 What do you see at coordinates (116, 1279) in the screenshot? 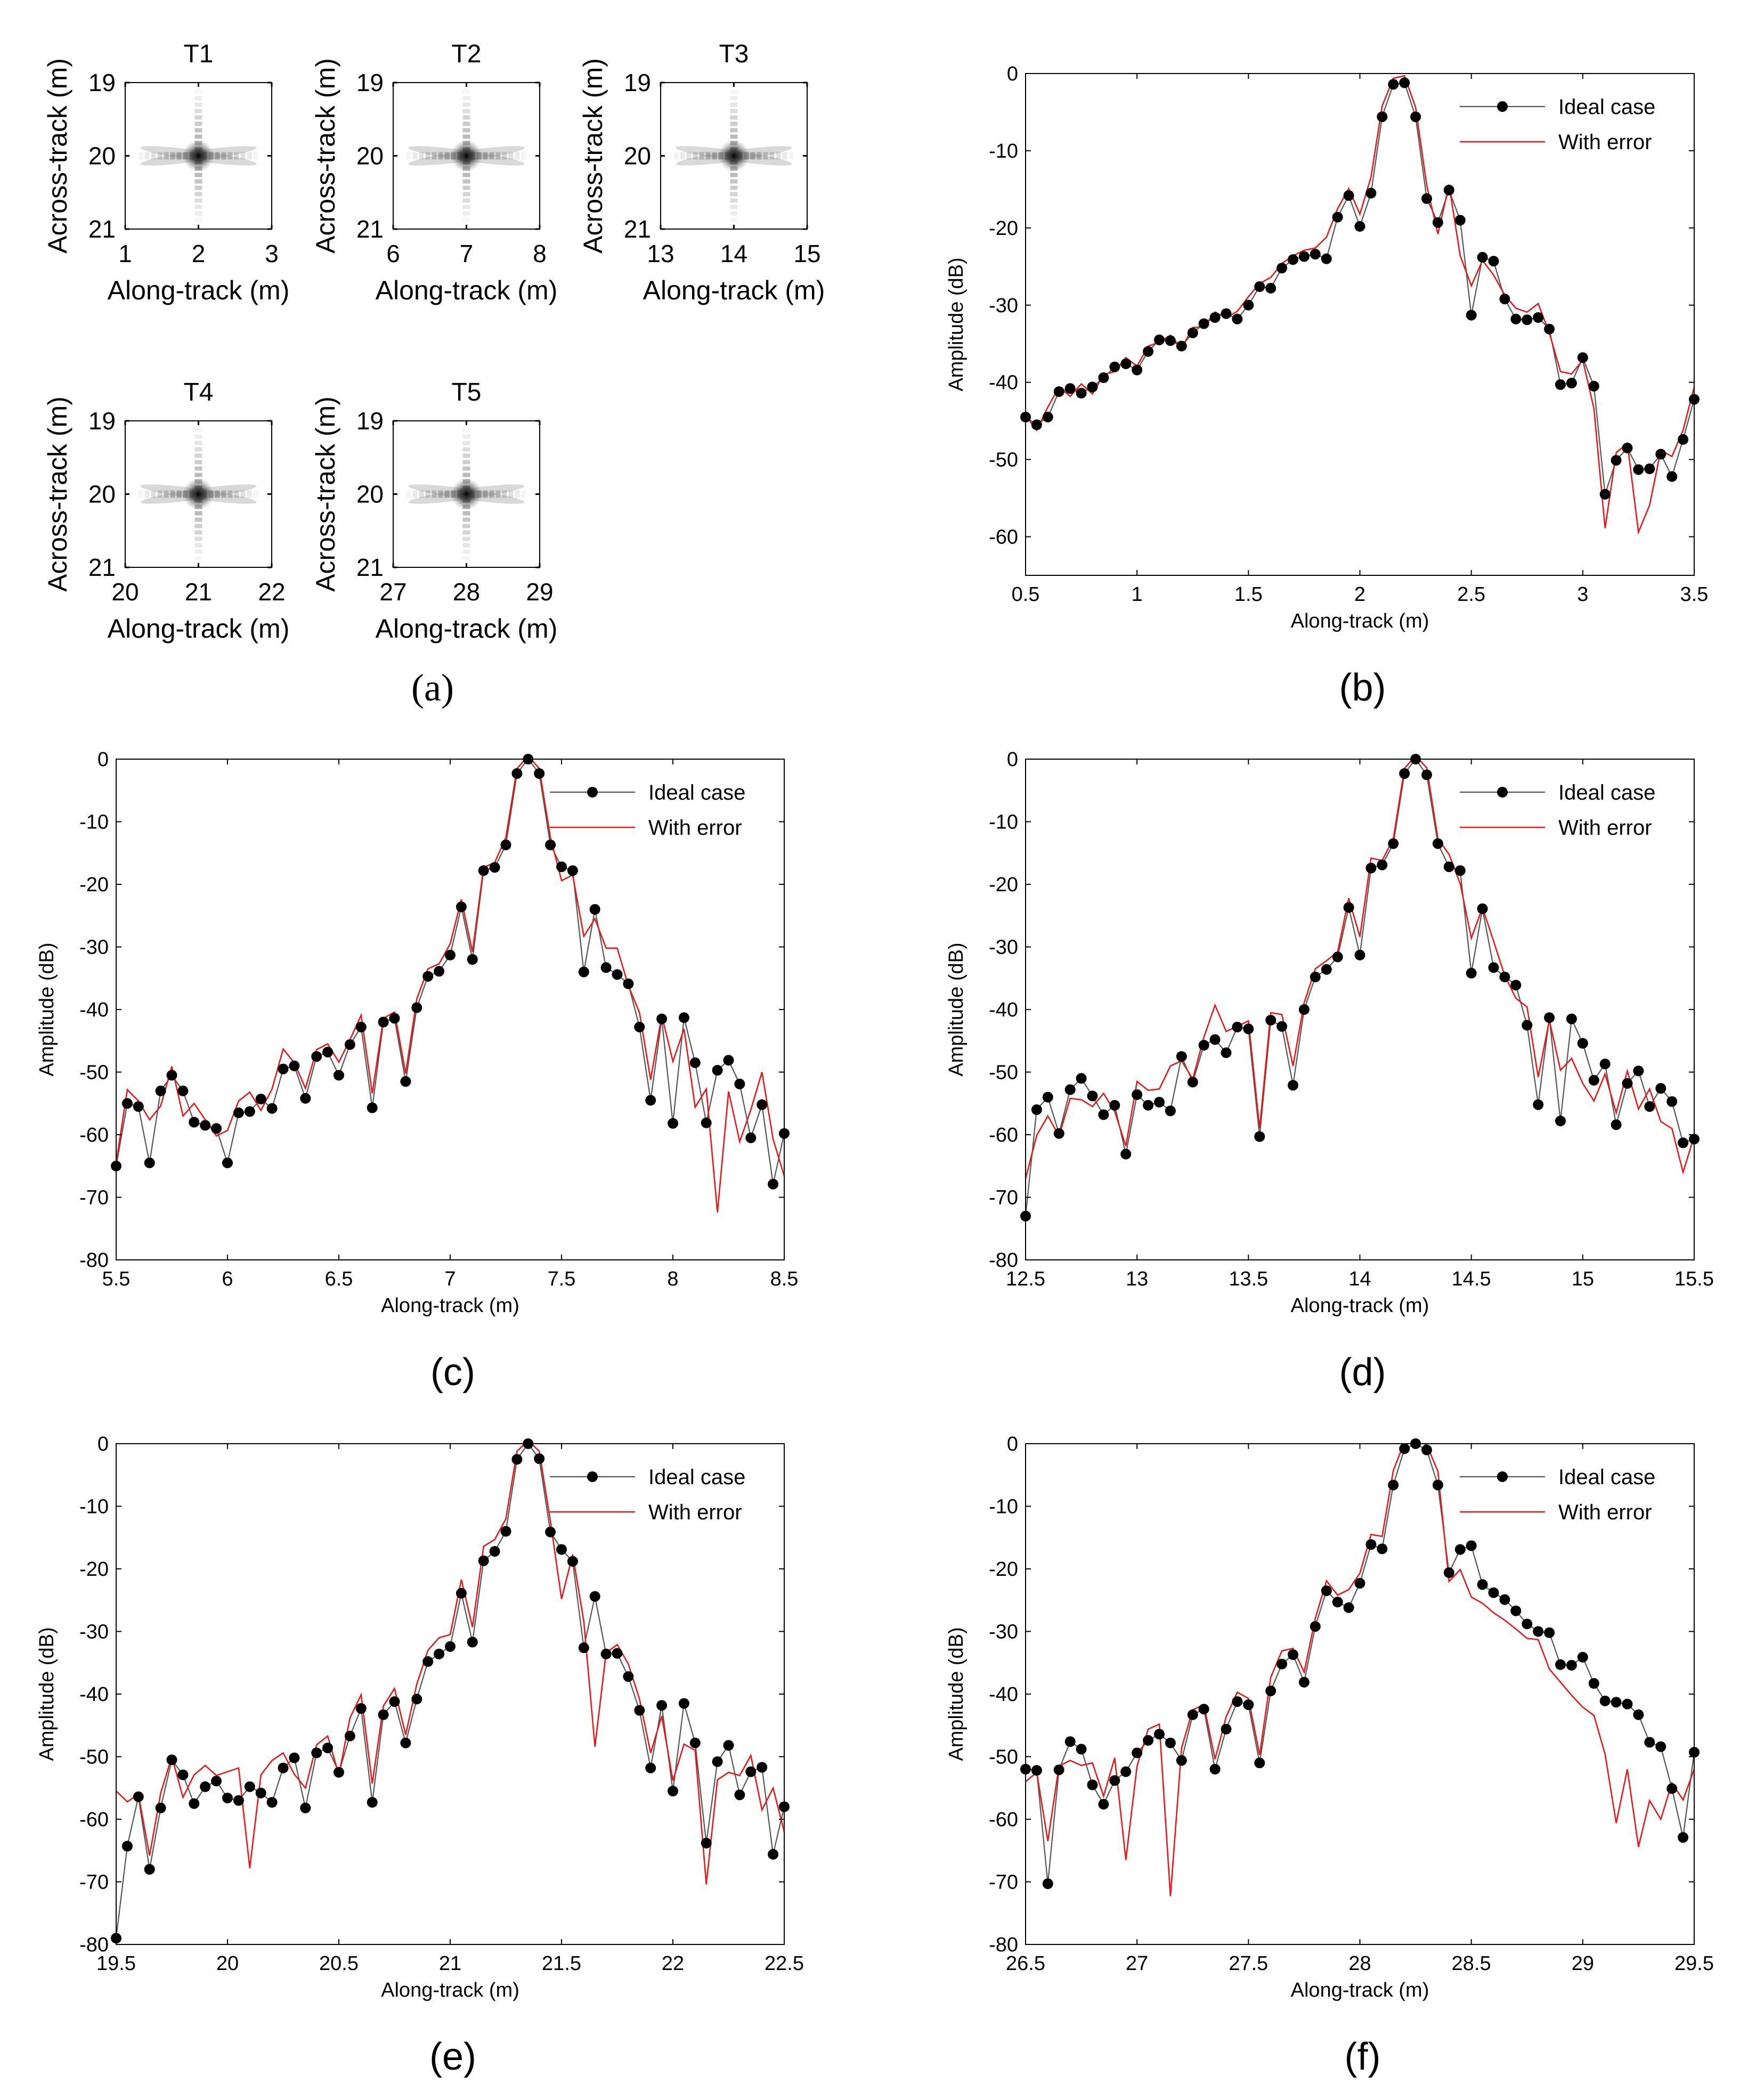
I see `x-tick-label: 5.5` at bounding box center [116, 1279].